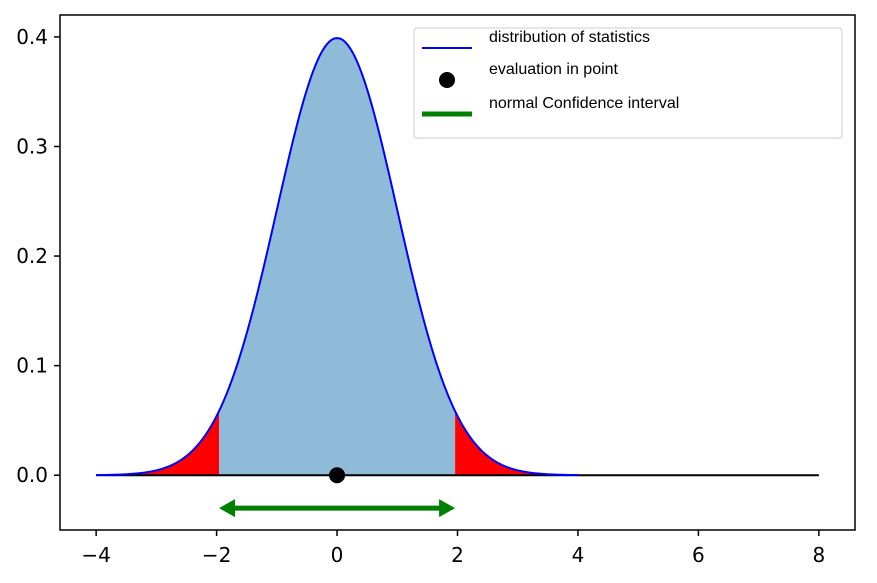 The image size is (877, 583). Describe the element at coordinates (32, 256) in the screenshot. I see `y-tick-label: 0.2` at that location.